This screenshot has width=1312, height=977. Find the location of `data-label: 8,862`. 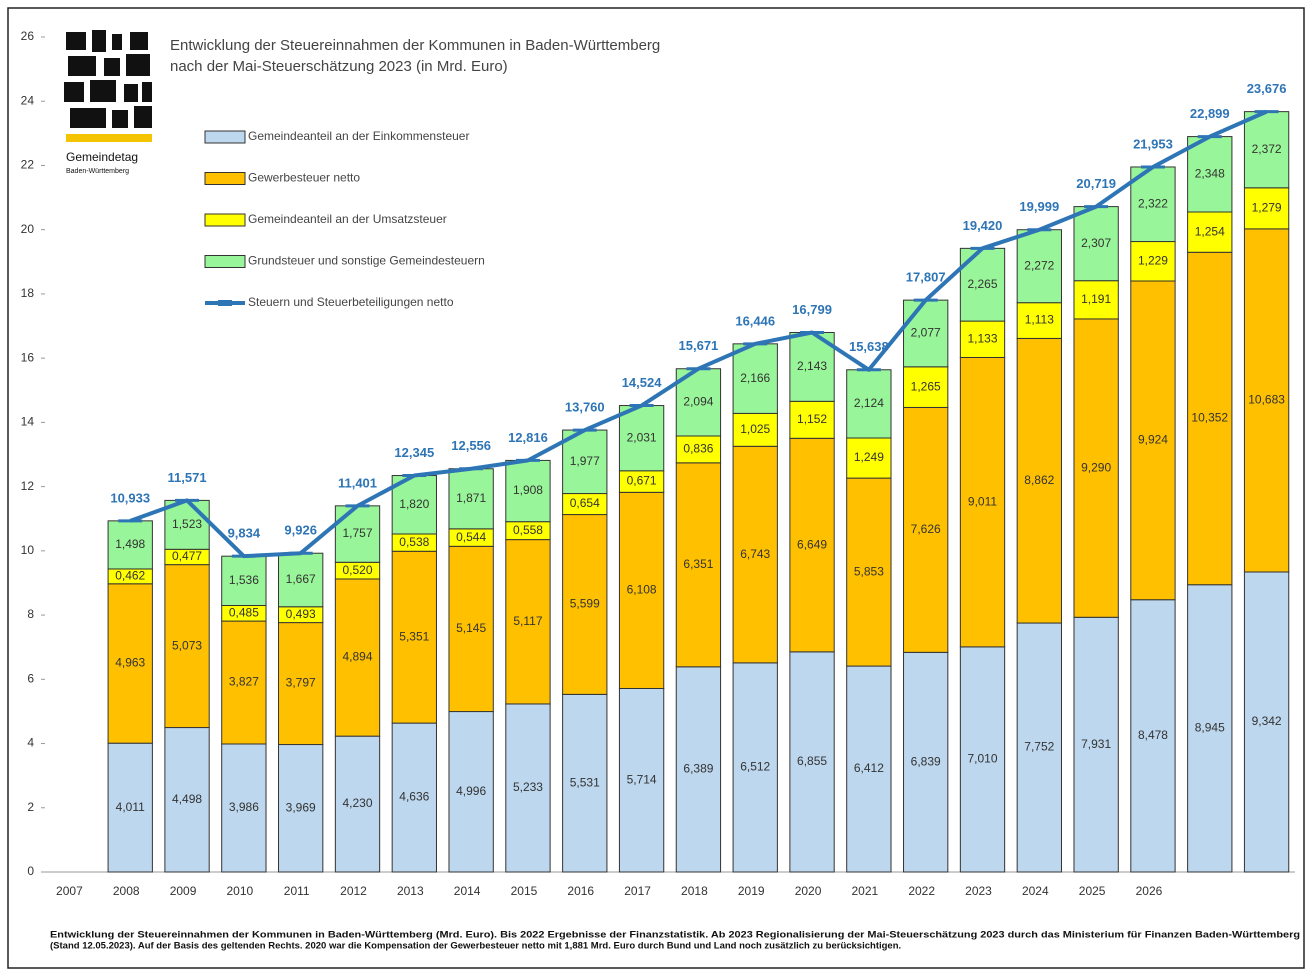

data-label: 8,862 is located at coordinates (1039, 480).